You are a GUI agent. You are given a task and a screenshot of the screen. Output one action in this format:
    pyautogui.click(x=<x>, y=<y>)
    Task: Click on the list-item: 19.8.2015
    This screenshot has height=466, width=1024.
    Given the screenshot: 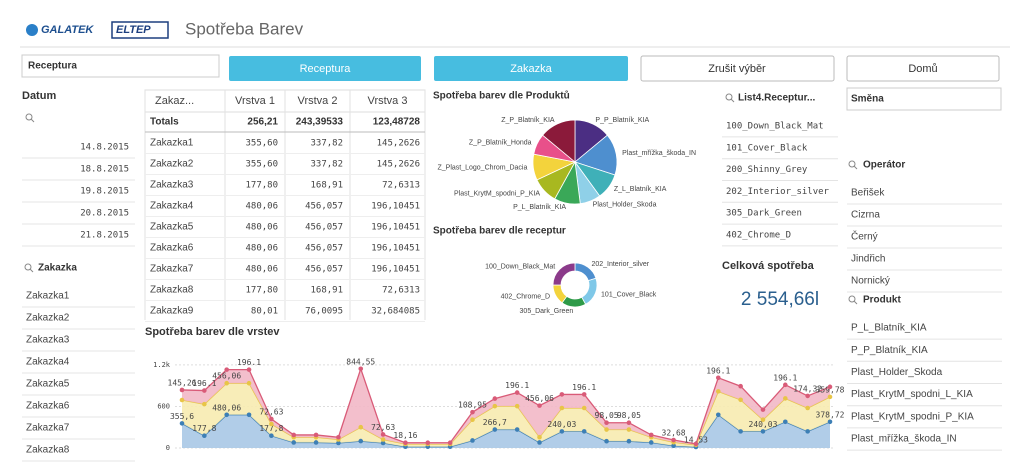 What is the action you would take?
    pyautogui.click(x=104, y=192)
    